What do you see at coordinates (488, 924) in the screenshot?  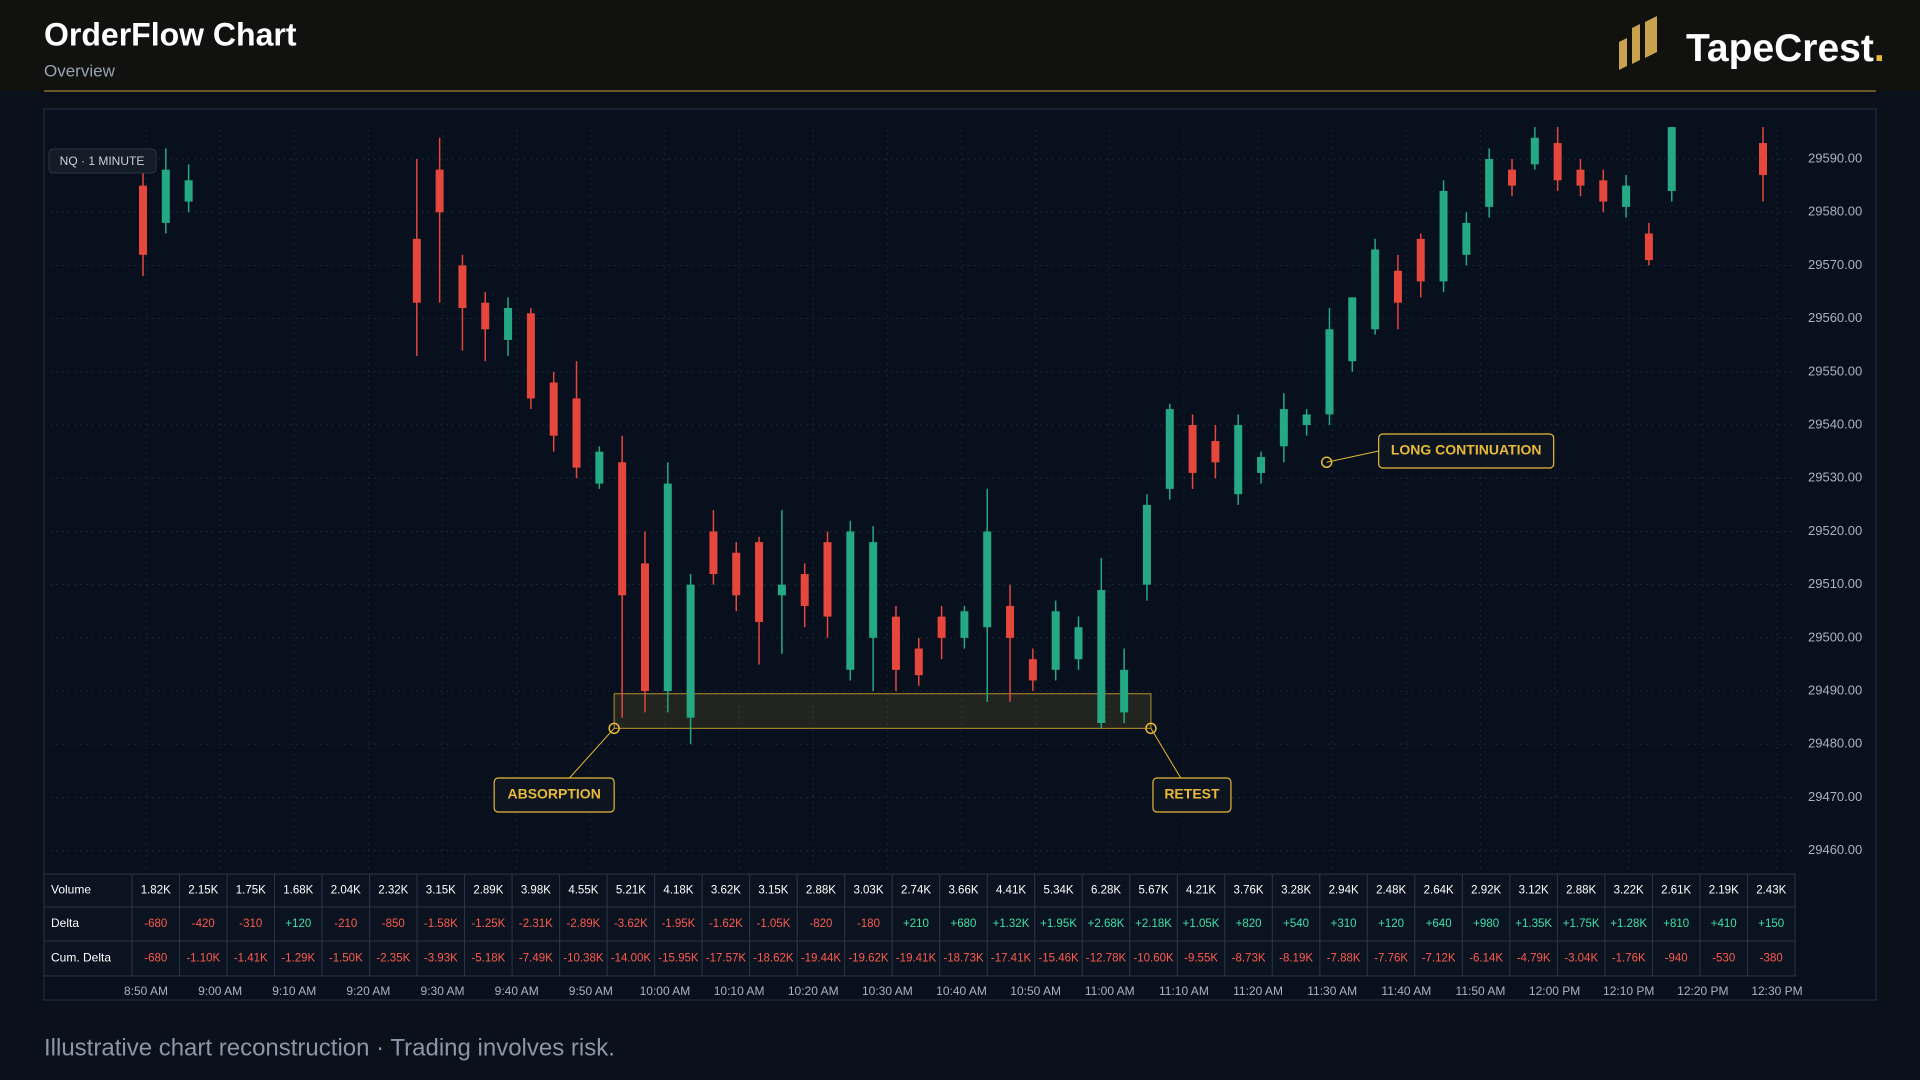 I see `table-value: -1.25K` at bounding box center [488, 924].